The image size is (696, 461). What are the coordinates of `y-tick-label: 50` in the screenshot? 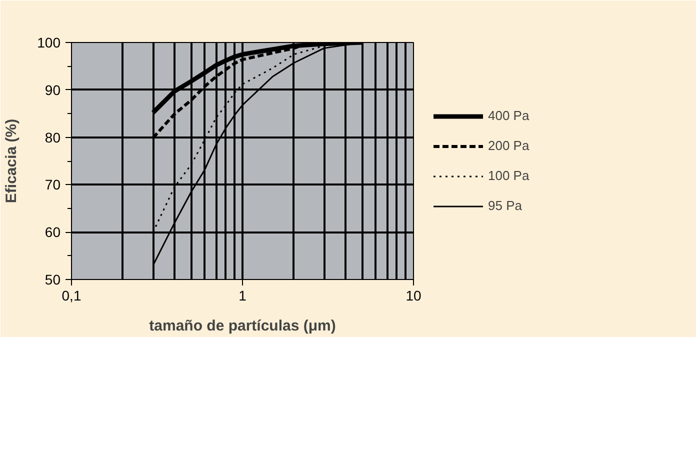 It's located at (52, 280).